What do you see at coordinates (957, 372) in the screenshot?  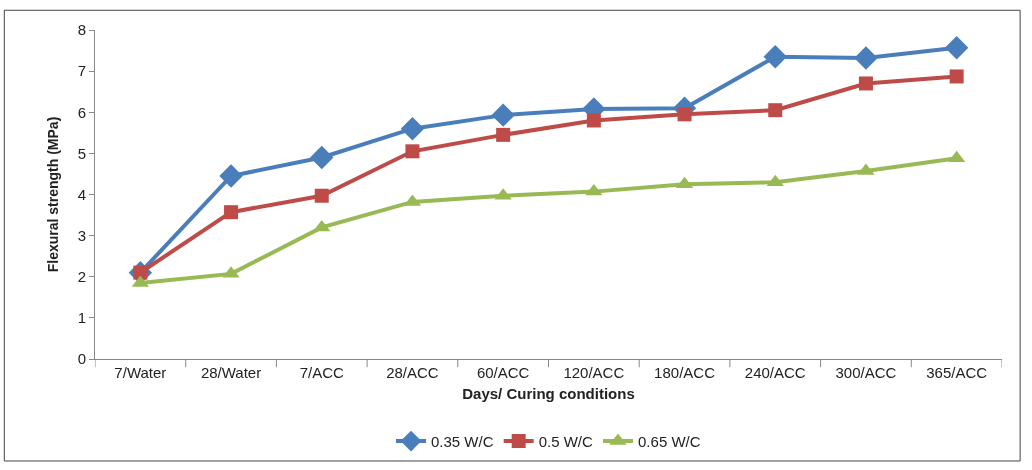 I see `x-tick-label: 365/ACC` at bounding box center [957, 372].